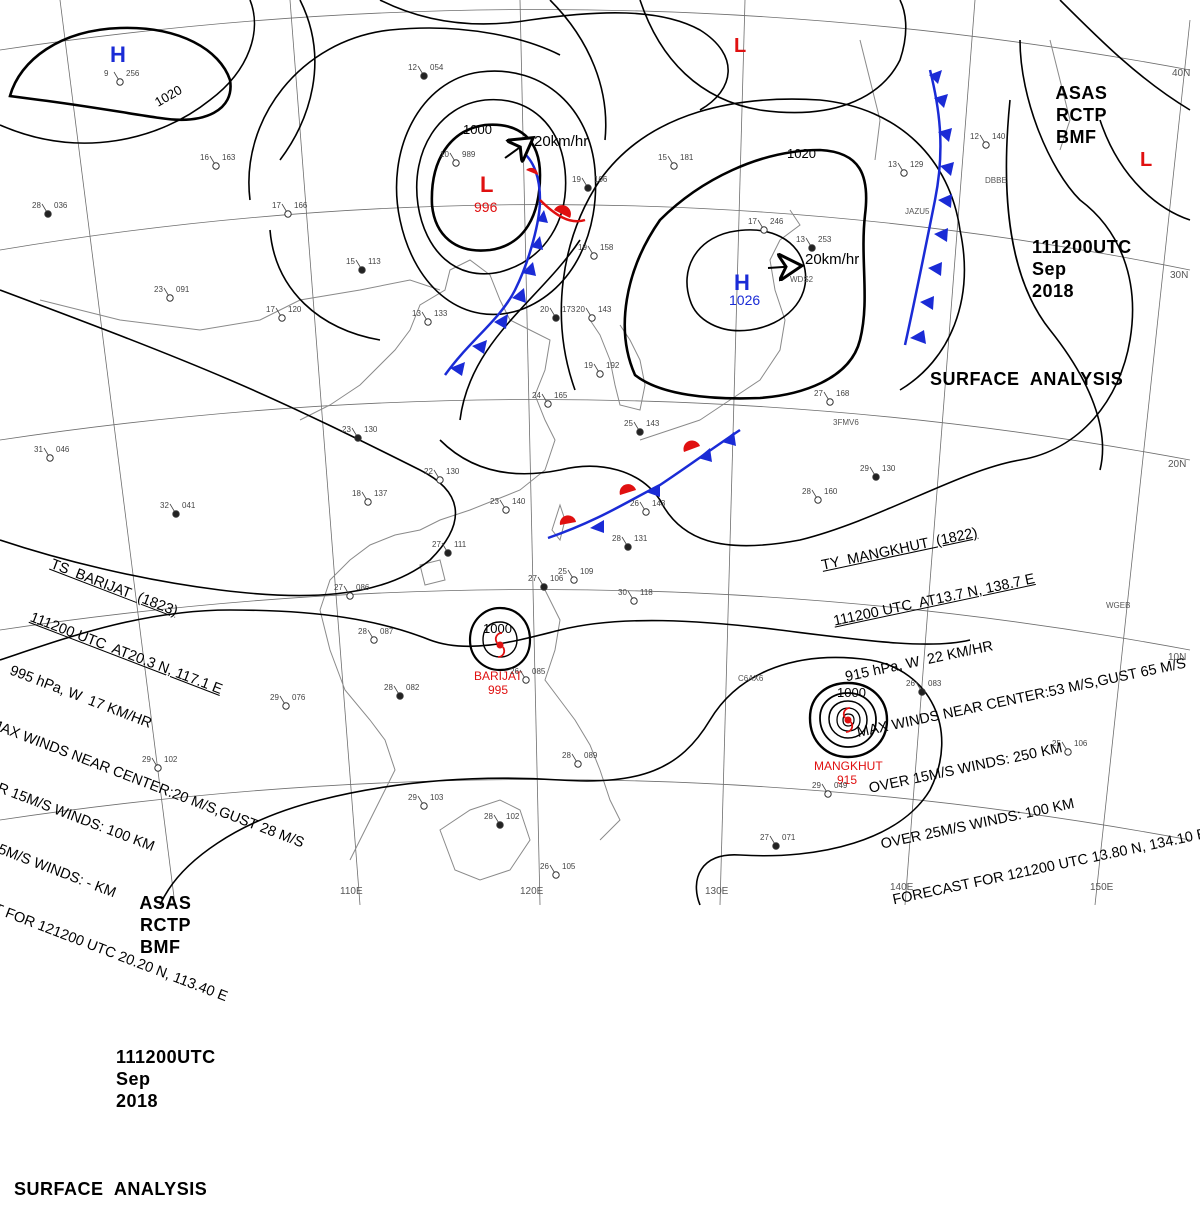 This screenshot has width=1200, height=1222. I want to click on coast-korea, so click(617, 365).